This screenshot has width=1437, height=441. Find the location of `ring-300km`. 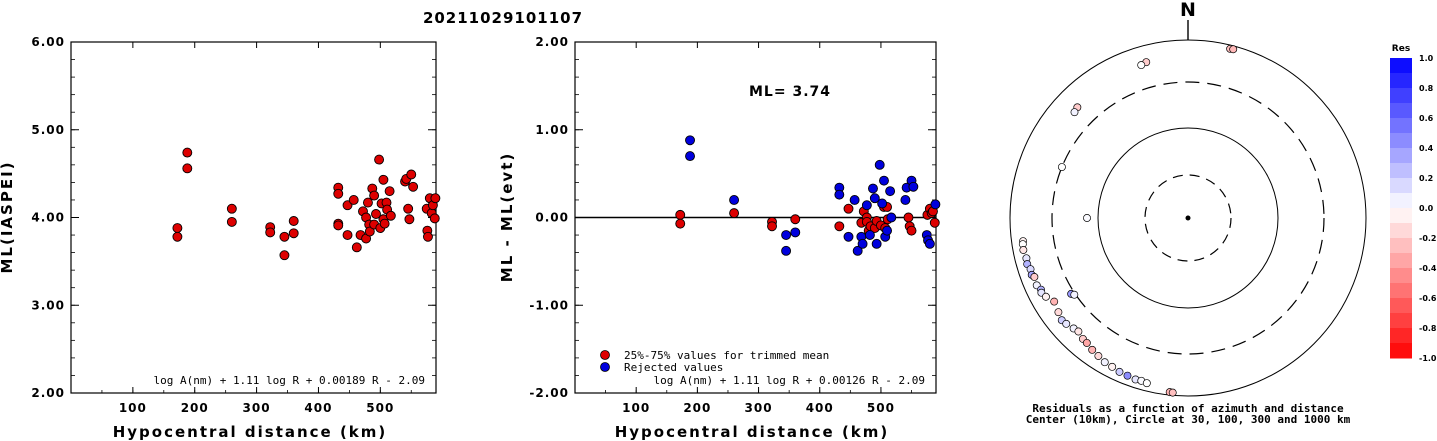

ring-300km is located at coordinates (1188, 218).